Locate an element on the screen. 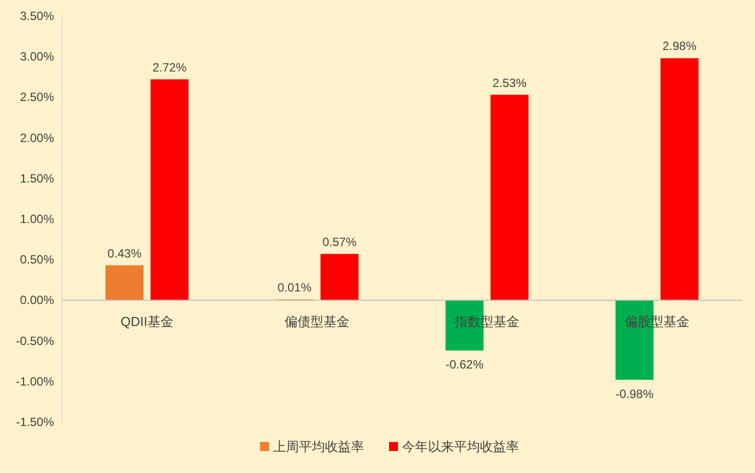  data-label: 2.53% is located at coordinates (509, 83).